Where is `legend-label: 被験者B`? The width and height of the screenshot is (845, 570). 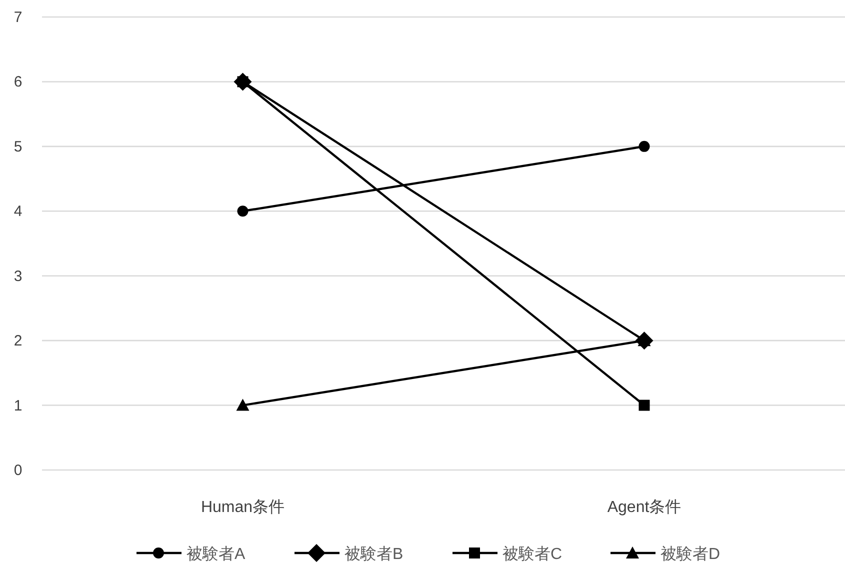
legend-label: 被験者B is located at coordinates (374, 554).